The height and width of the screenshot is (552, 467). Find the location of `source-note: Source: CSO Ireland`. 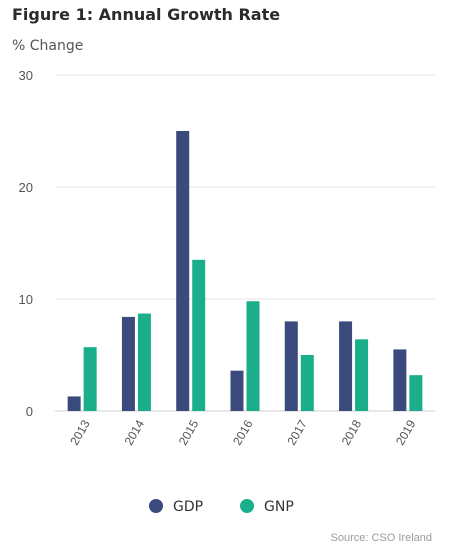

source-note: Source: CSO Ireland is located at coordinates (382, 538).